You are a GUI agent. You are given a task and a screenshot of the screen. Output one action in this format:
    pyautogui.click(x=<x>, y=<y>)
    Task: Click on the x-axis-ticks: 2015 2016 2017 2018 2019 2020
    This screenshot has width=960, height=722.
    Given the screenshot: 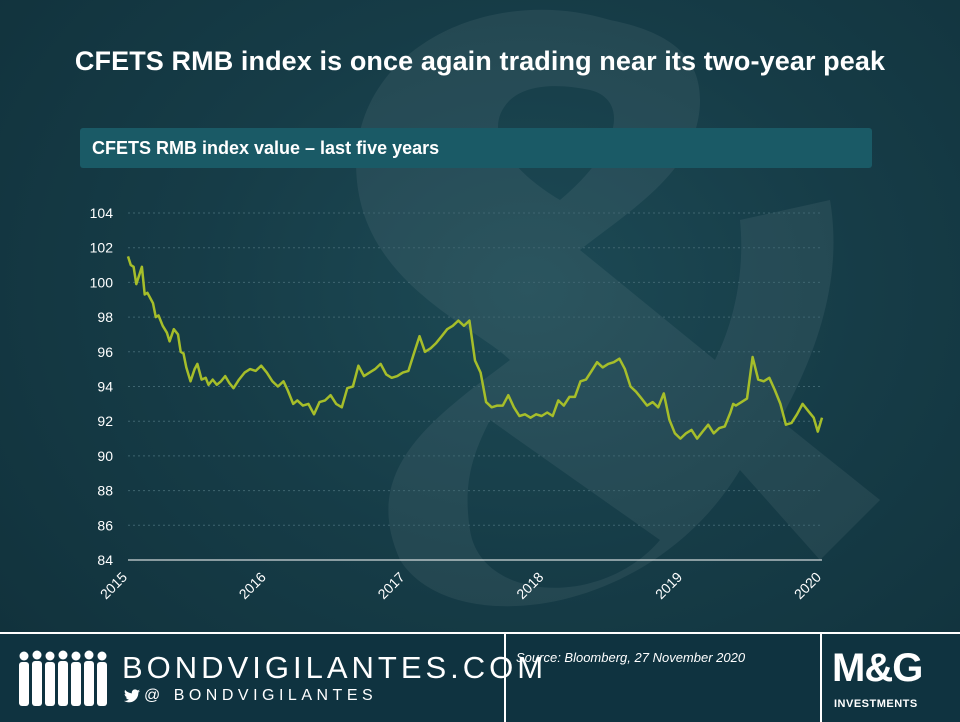 What is the action you would take?
    pyautogui.click(x=460, y=585)
    